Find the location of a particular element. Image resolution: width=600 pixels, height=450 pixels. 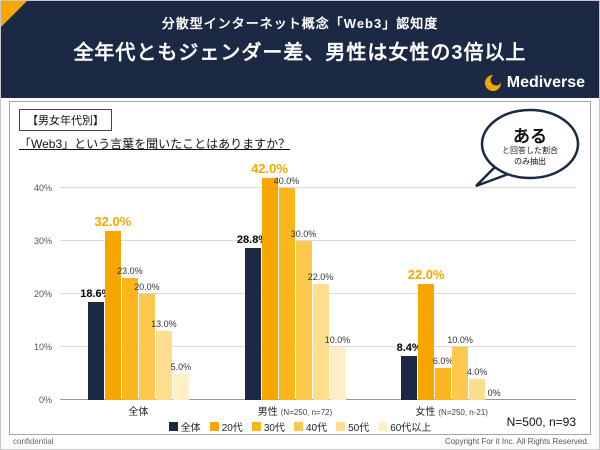

bar-group-男性: 28.8% 42.0% 40.0% 30.0% 22.0% 10.0% is located at coordinates (295, 280).